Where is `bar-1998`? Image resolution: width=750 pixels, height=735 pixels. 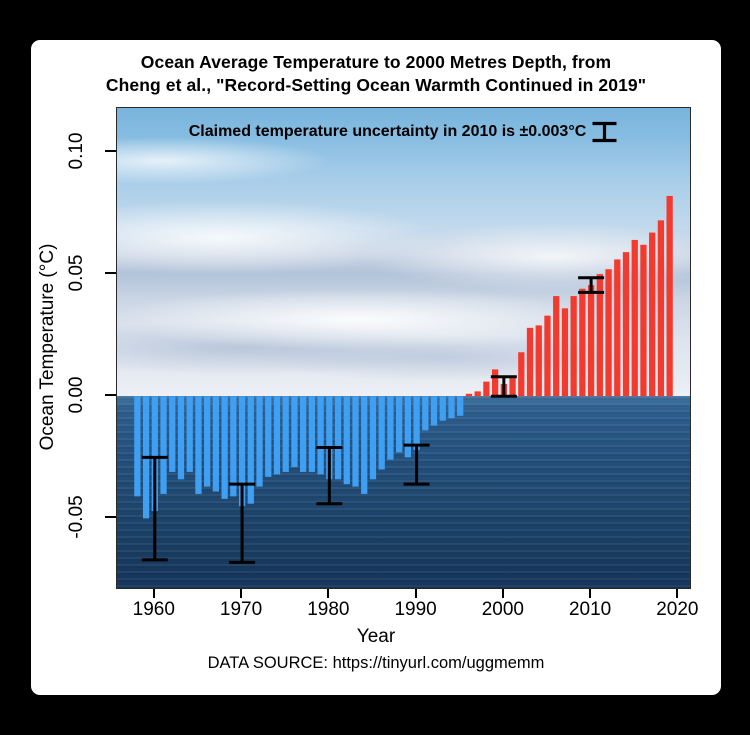 bar-1998 is located at coordinates (486, 389).